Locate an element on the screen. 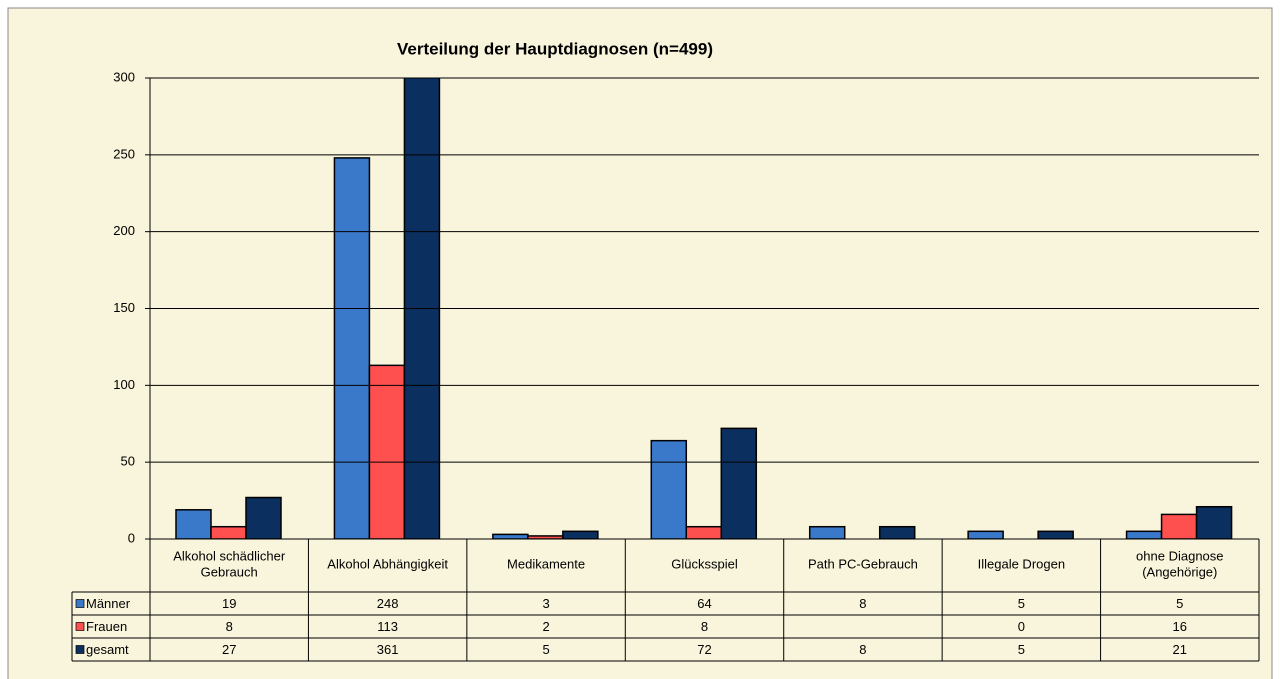 Image resolution: width=1280 pixels, height=679 pixels. table-value: 72 is located at coordinates (704, 649).